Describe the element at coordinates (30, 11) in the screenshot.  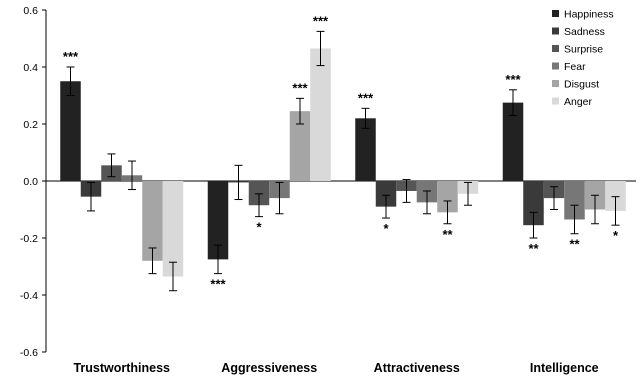
I see `y-tick-label: 0.6` at that location.